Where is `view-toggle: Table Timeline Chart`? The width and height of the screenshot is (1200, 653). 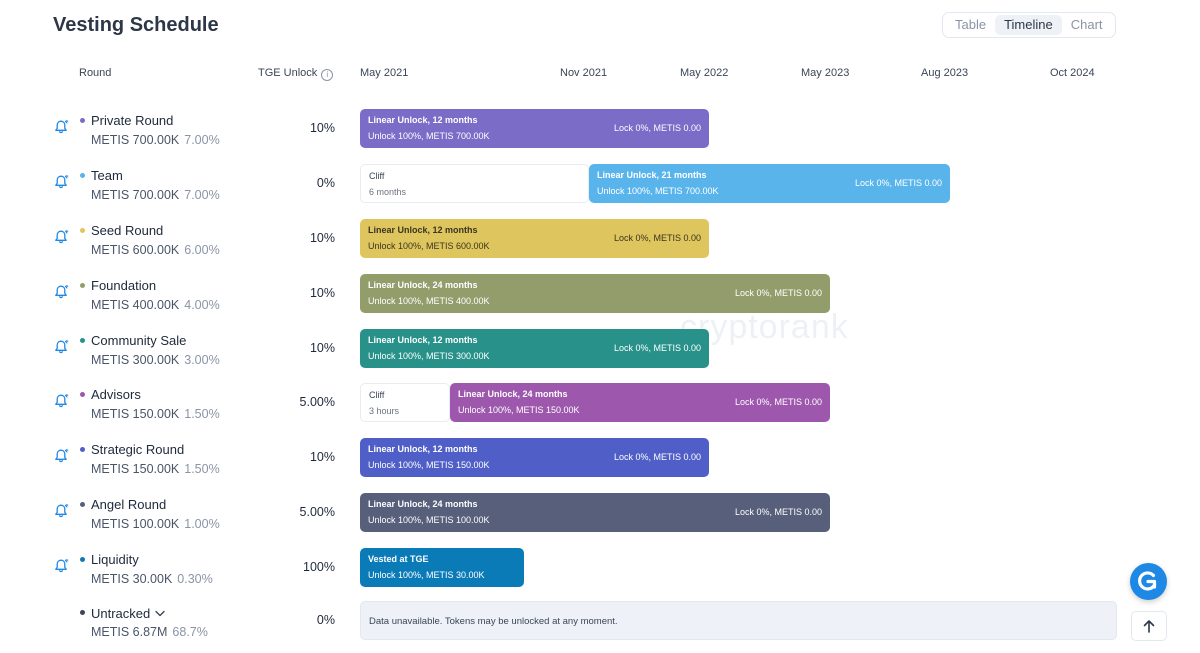
view-toggle: Table Timeline Chart is located at coordinates (1029, 25).